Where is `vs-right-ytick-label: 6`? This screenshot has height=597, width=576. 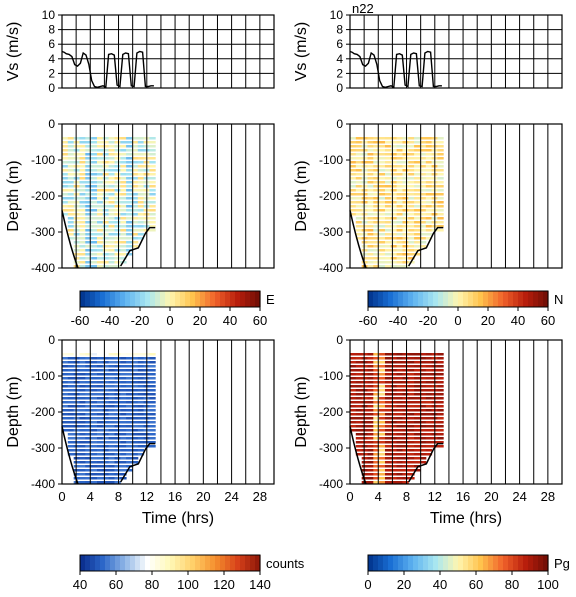 vs-right-ytick-label: 6 is located at coordinates (339, 44).